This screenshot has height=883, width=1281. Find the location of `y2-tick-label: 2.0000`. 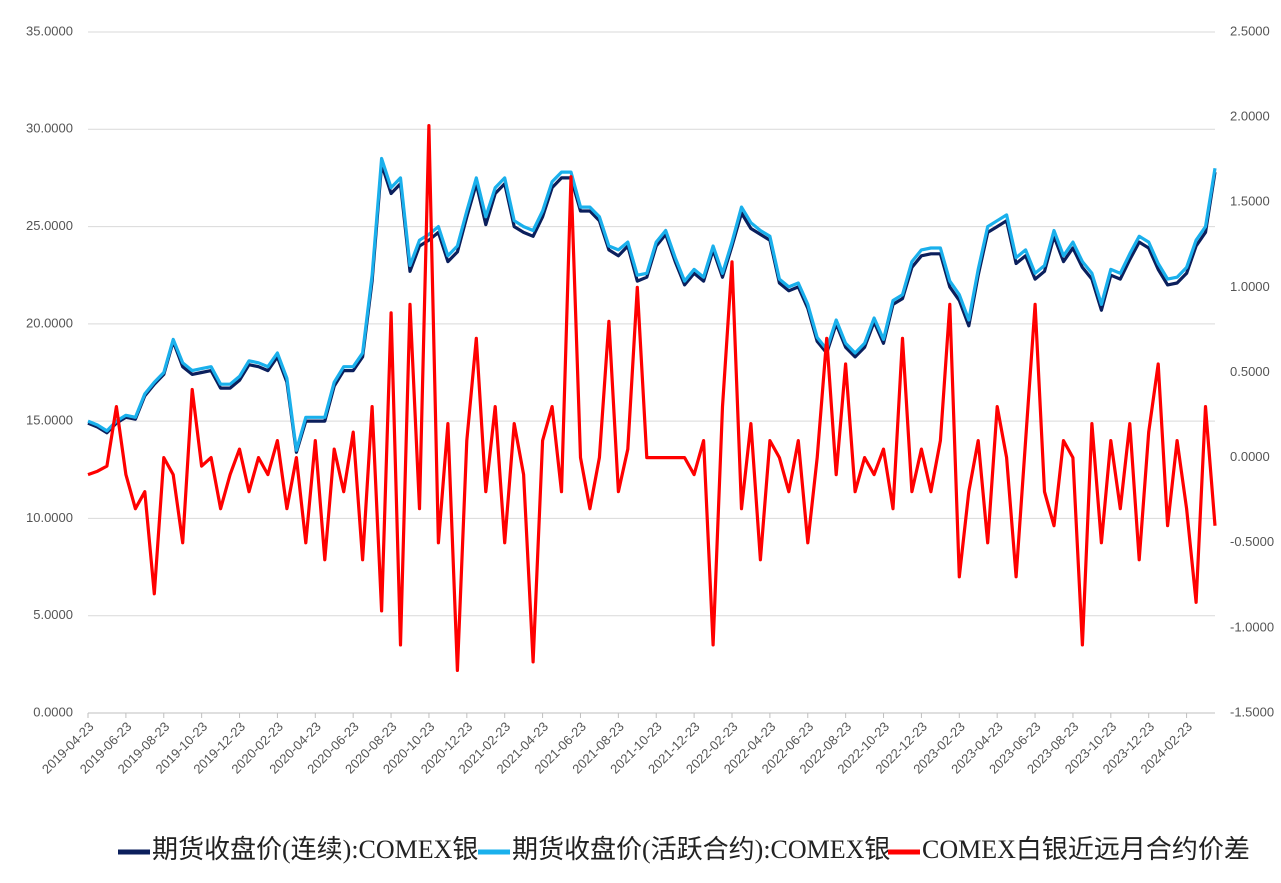

y2-tick-label: 2.0000 is located at coordinates (1250, 116).